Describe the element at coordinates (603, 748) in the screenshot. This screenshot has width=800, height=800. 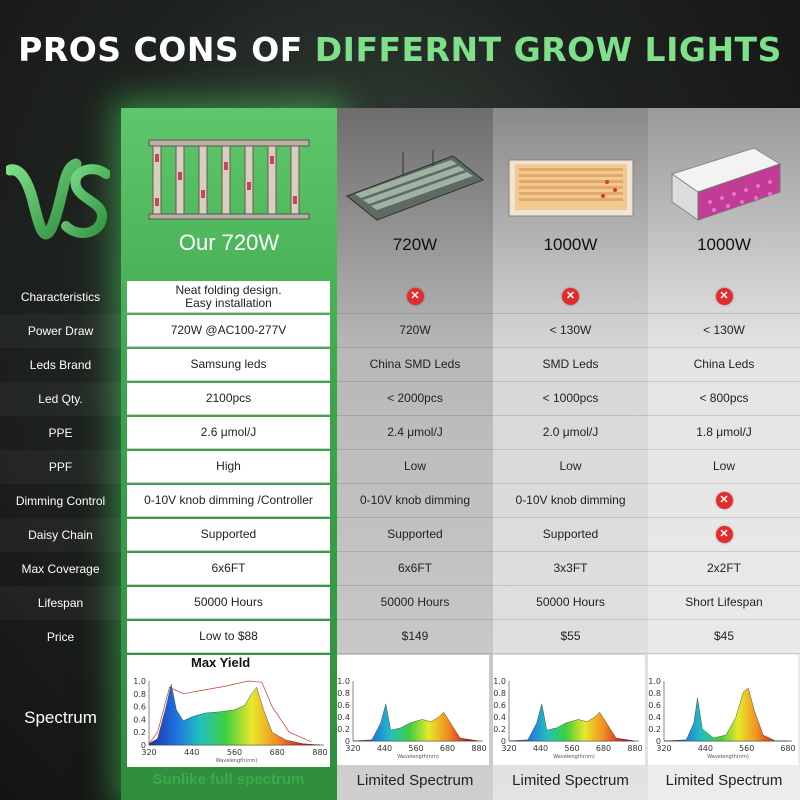
I see `x-tick-label: 680` at that location.